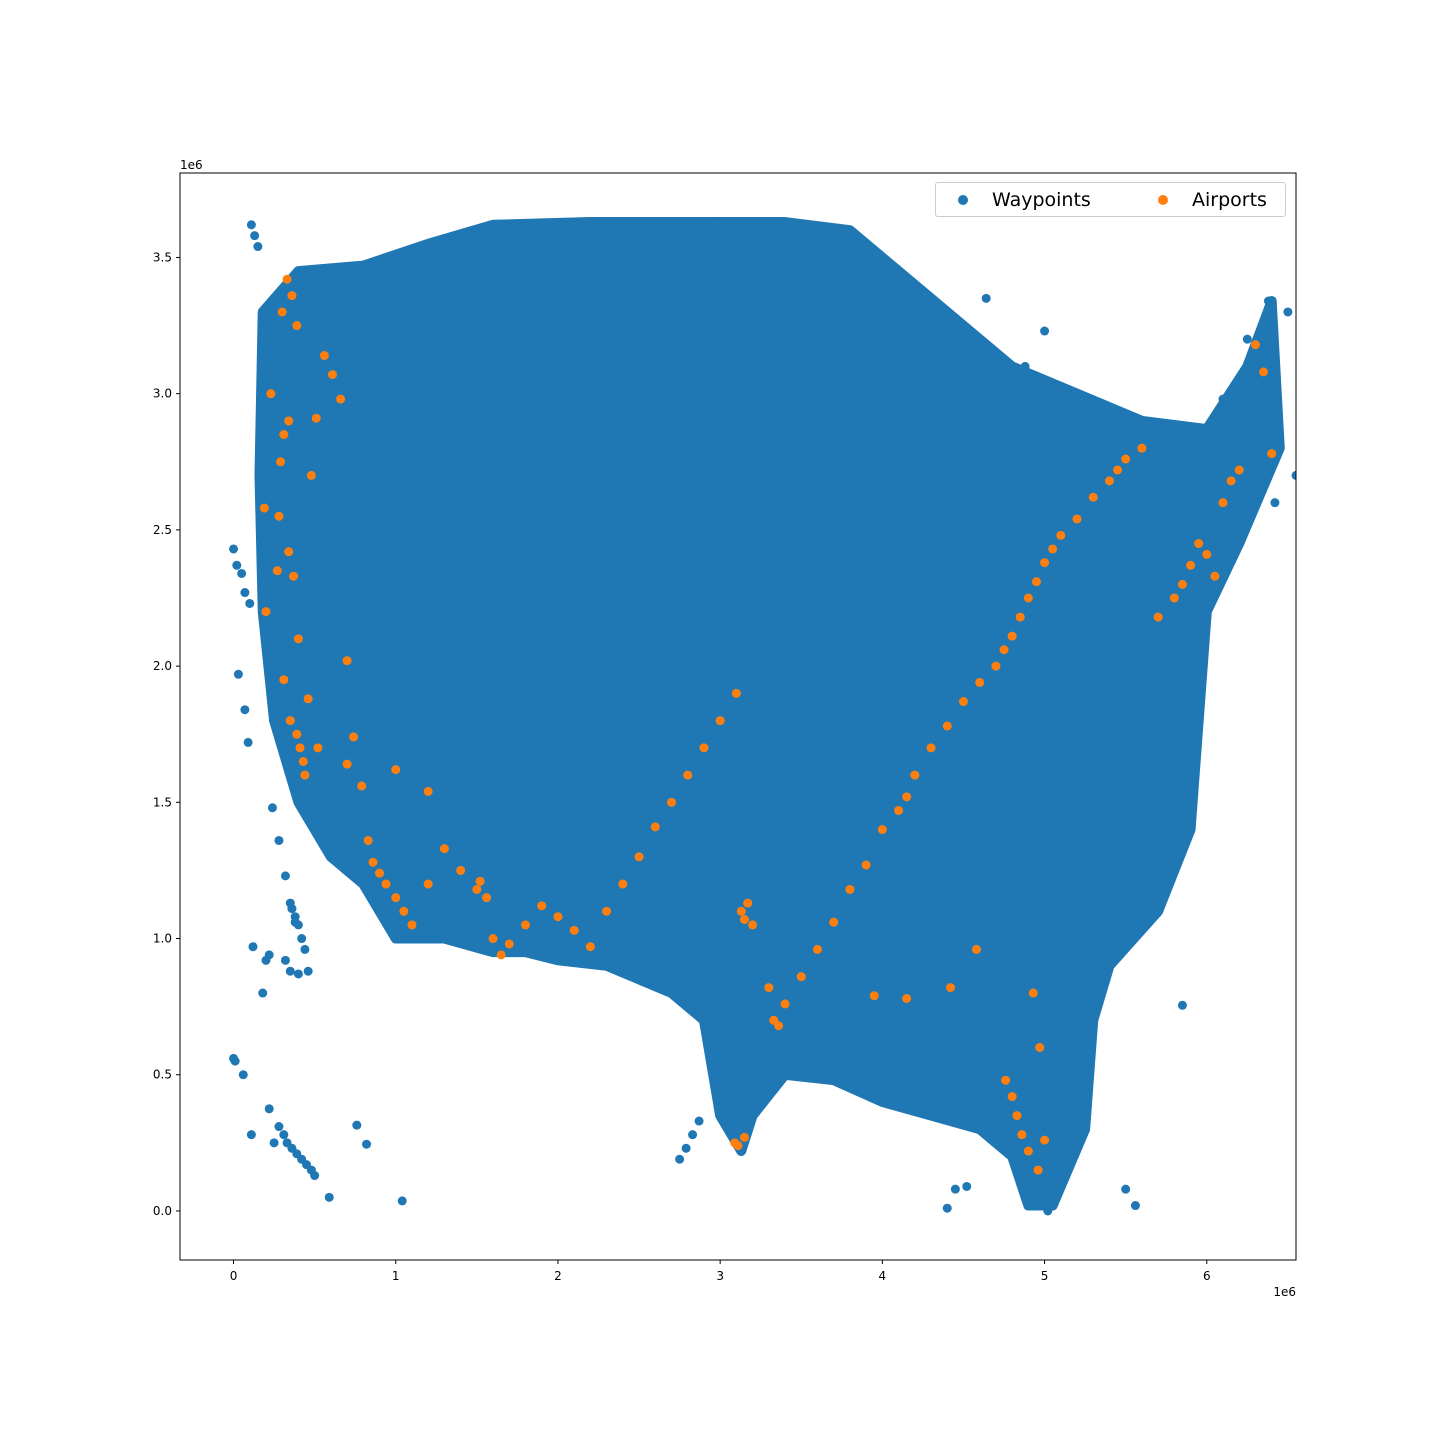 The height and width of the screenshot is (1440, 1440). Describe the element at coordinates (1110, 199) in the screenshot. I see `legend: Waypoints Airports` at that location.